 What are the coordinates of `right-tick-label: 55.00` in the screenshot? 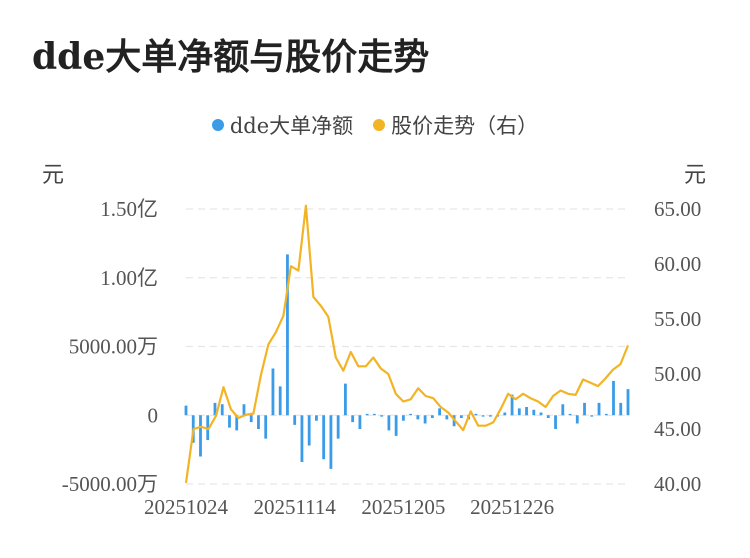 It's located at (677, 319).